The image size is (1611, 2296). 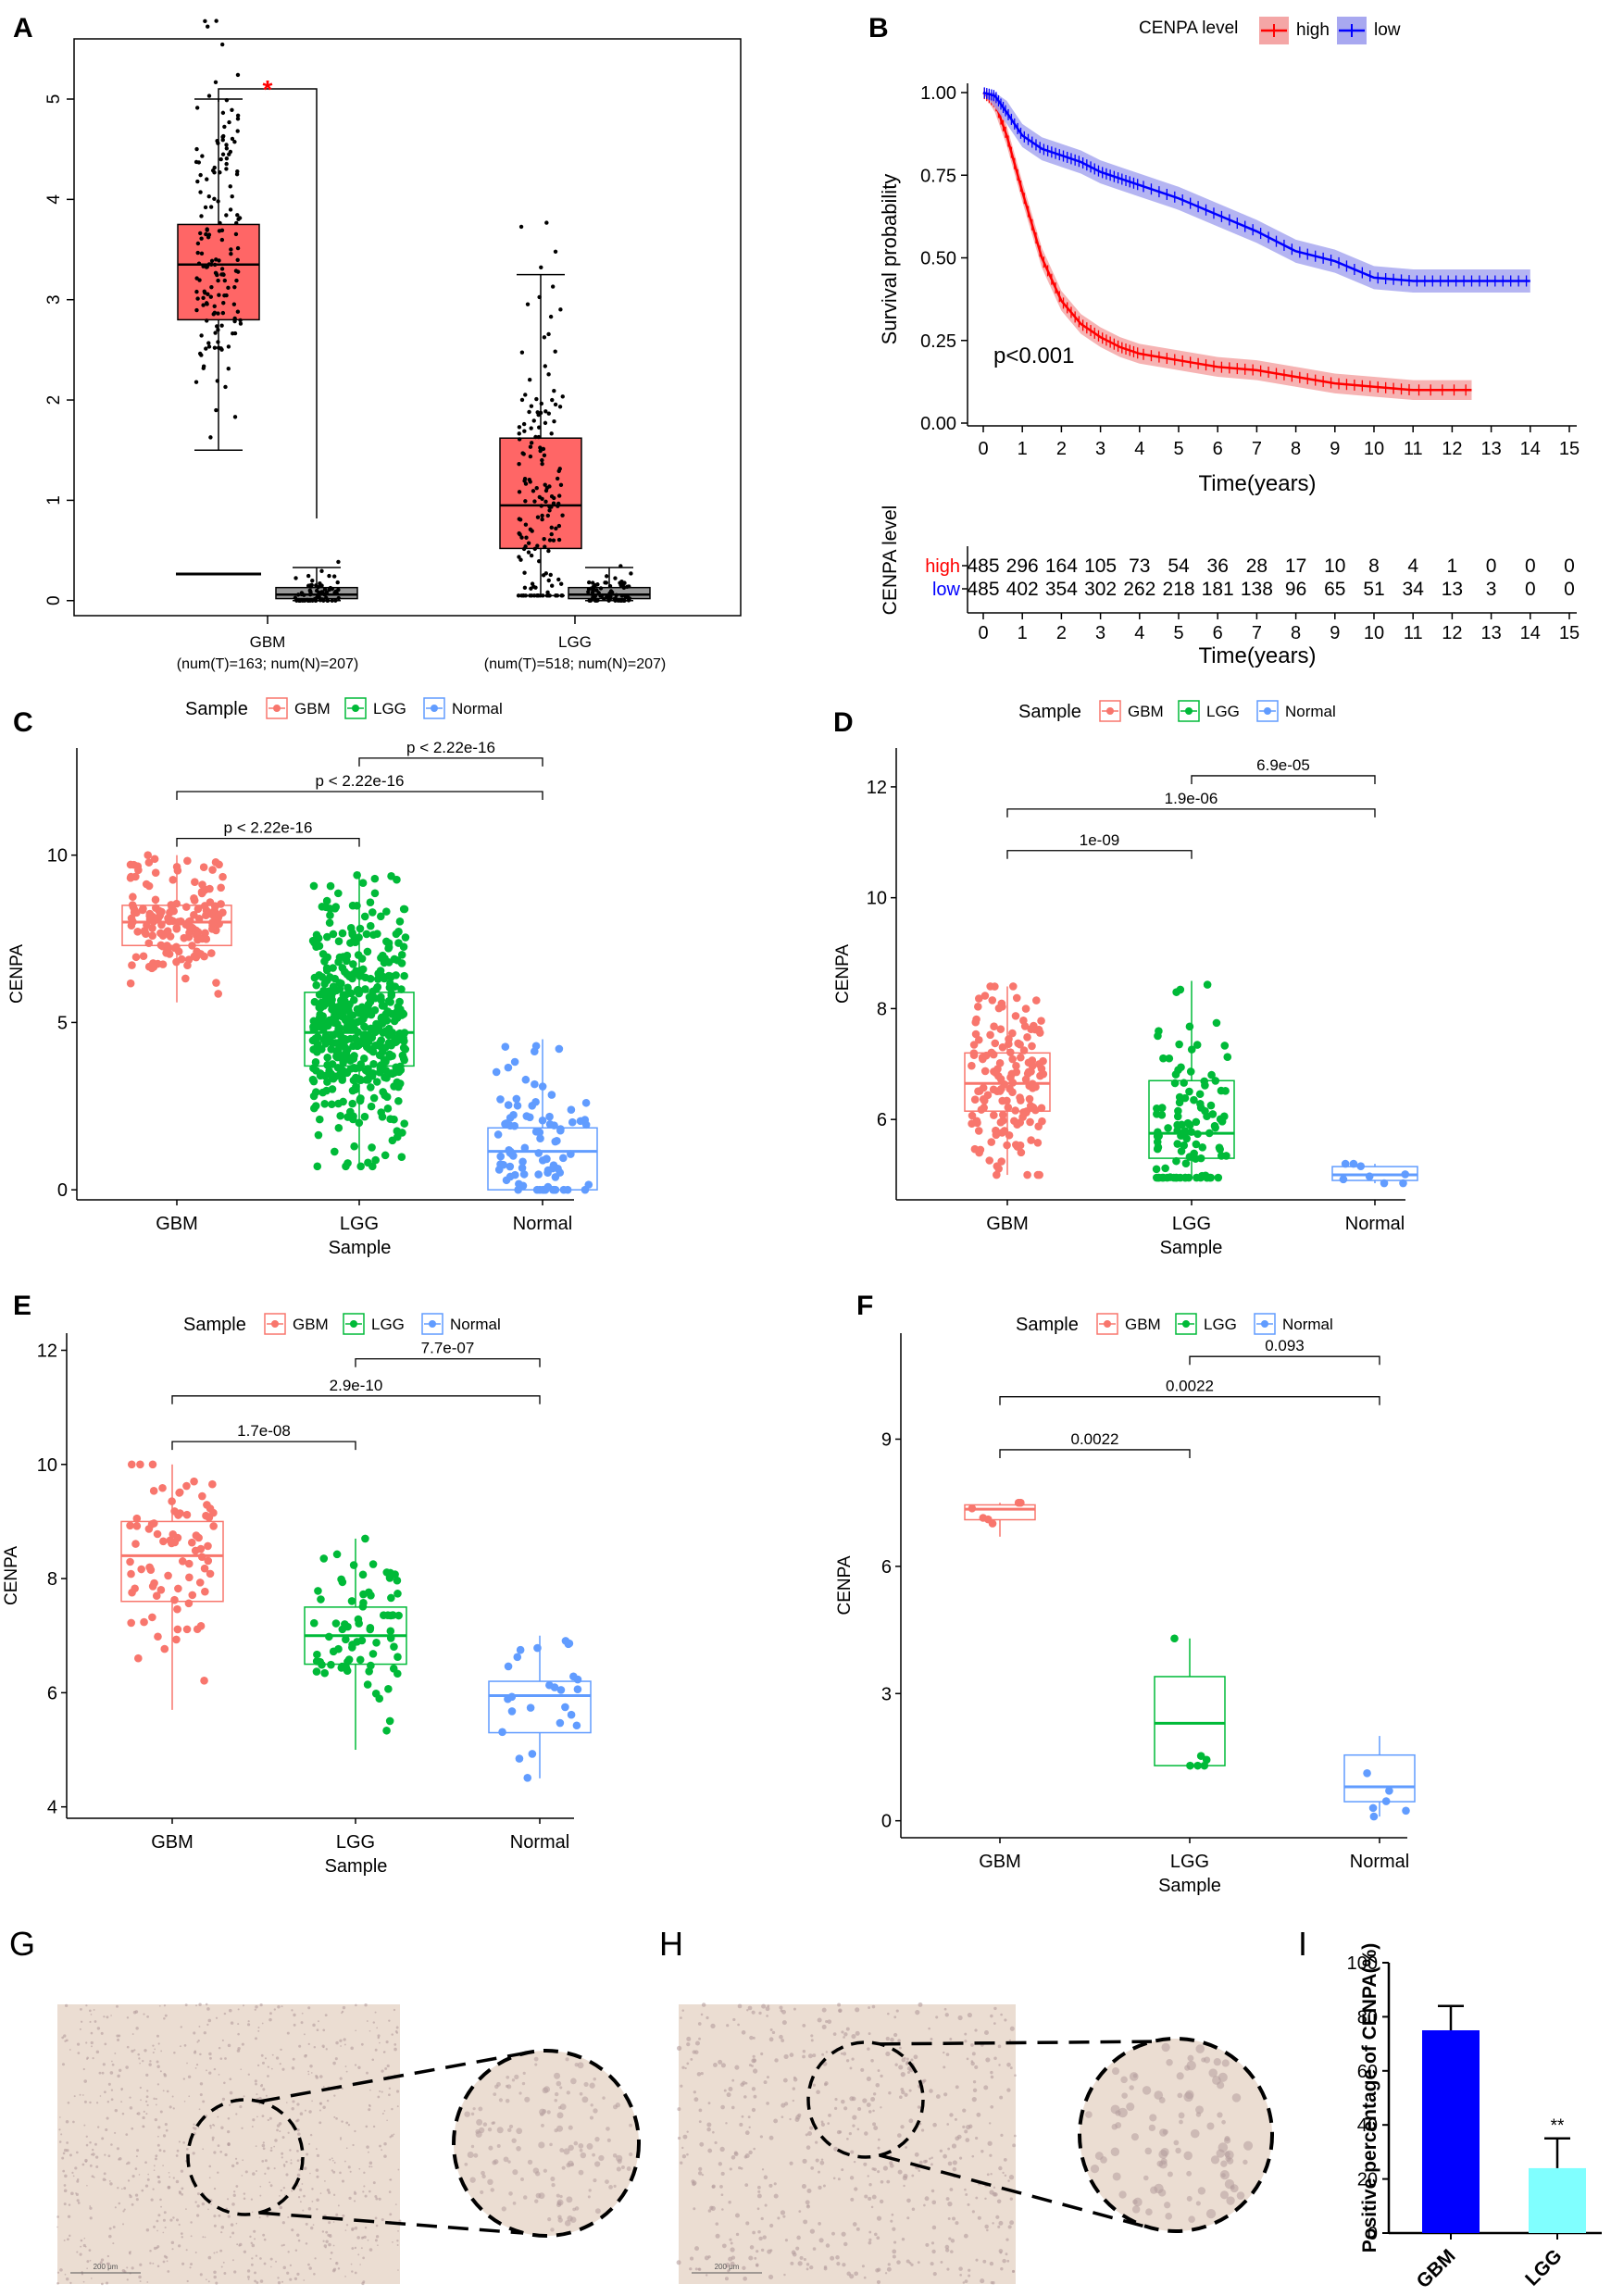 I want to click on risk-x-tick-label: 10, so click(x=1374, y=633).